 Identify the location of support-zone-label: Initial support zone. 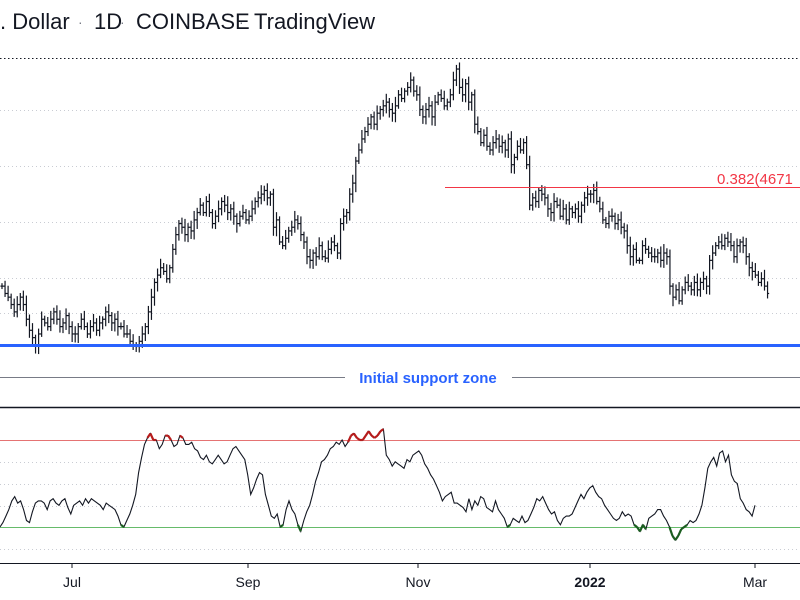
(428, 378).